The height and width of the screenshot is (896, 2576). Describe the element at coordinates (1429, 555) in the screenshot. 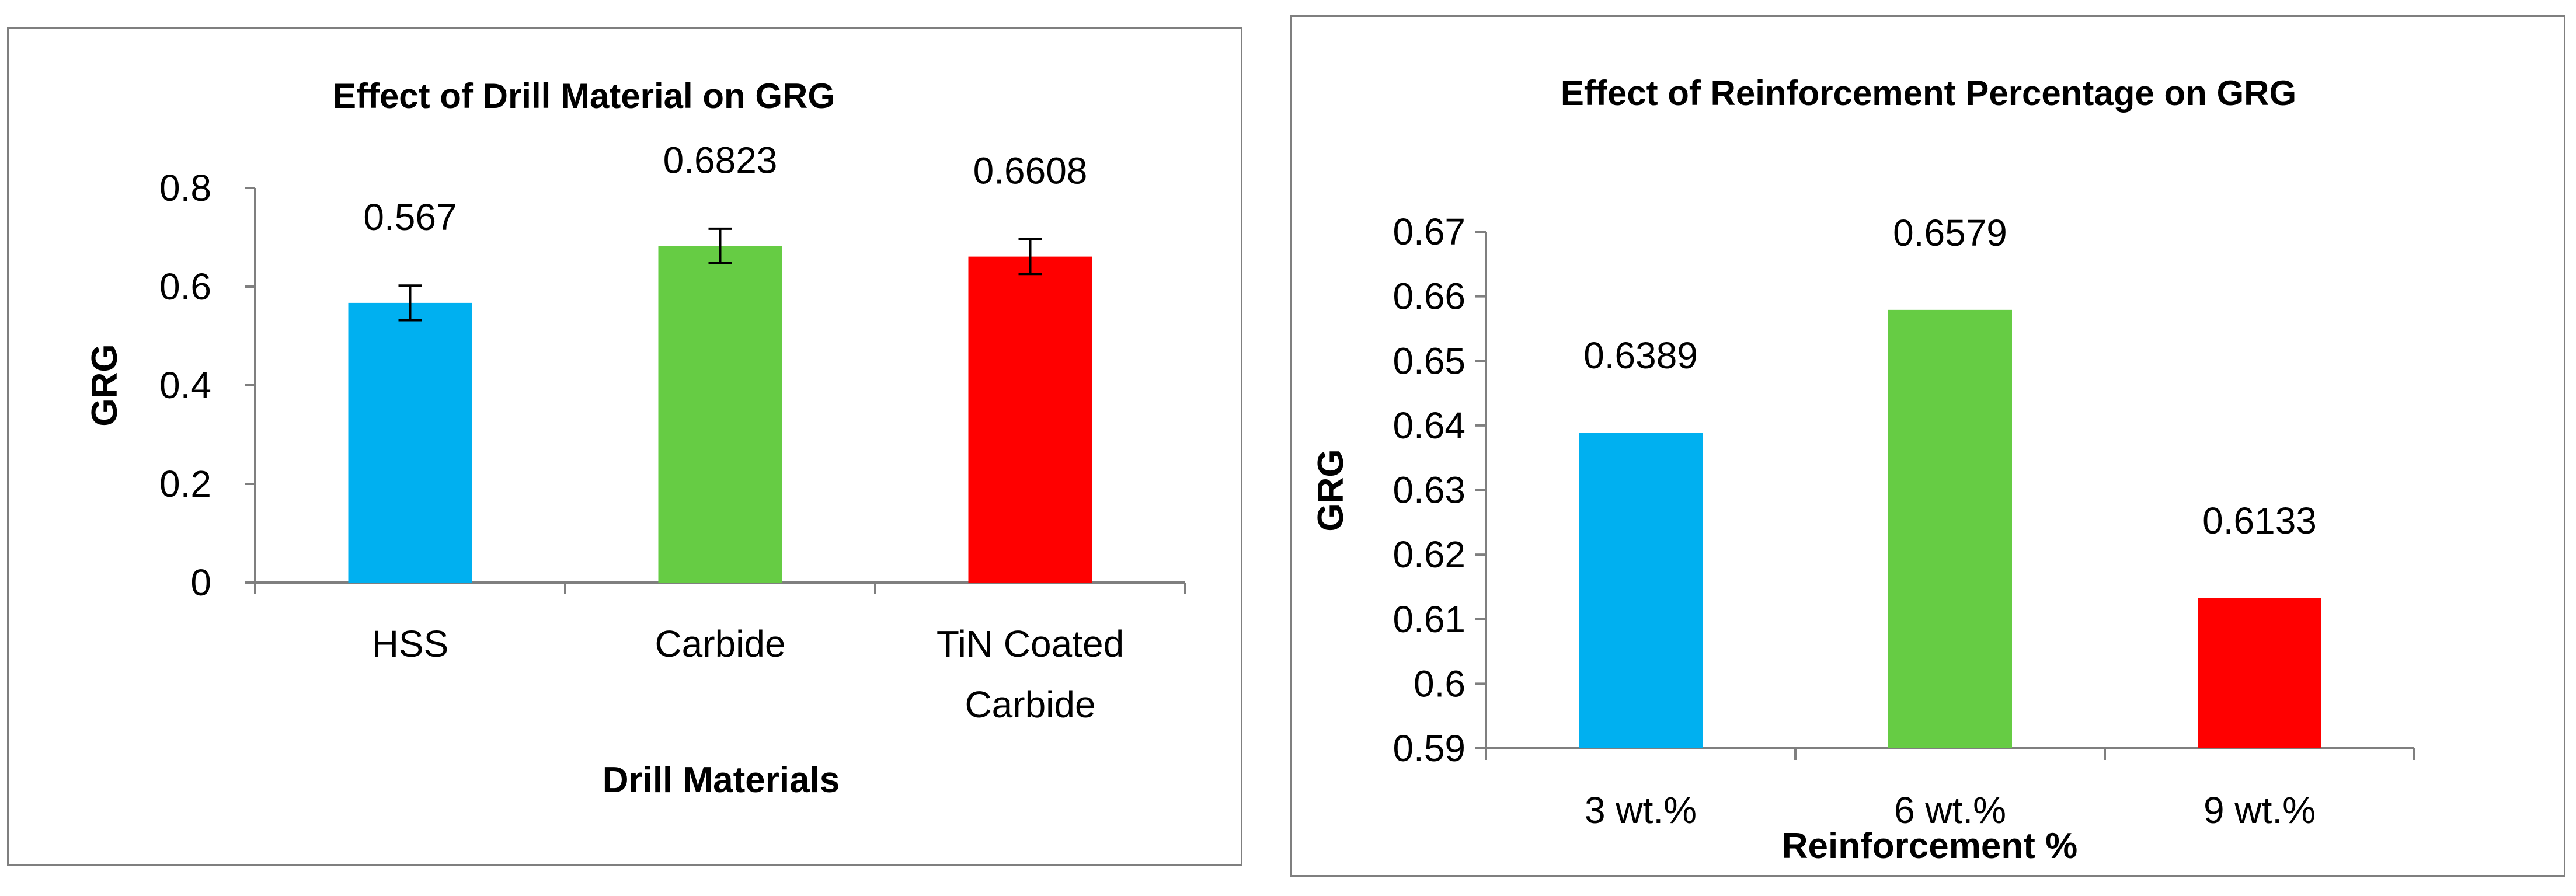

I see `y-tick-label: 0.62` at that location.